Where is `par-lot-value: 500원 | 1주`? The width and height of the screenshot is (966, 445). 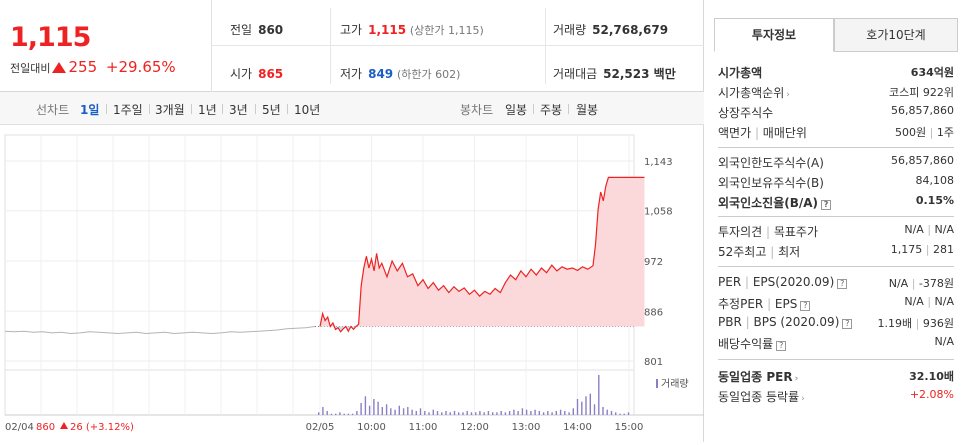 par-lot-value: 500원 | 1주 is located at coordinates (924, 132).